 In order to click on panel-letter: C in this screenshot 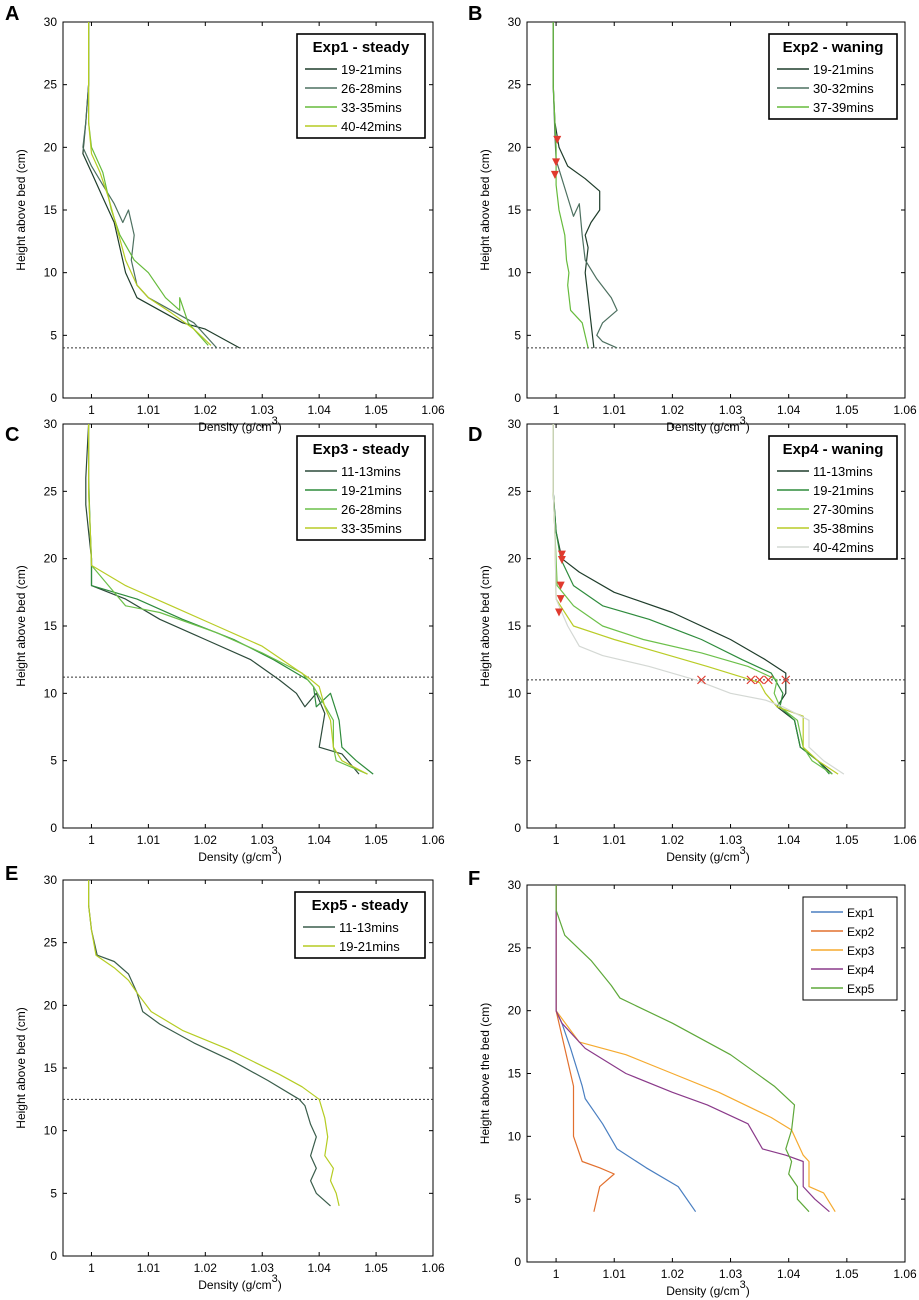, I will do `click(12, 435)`.